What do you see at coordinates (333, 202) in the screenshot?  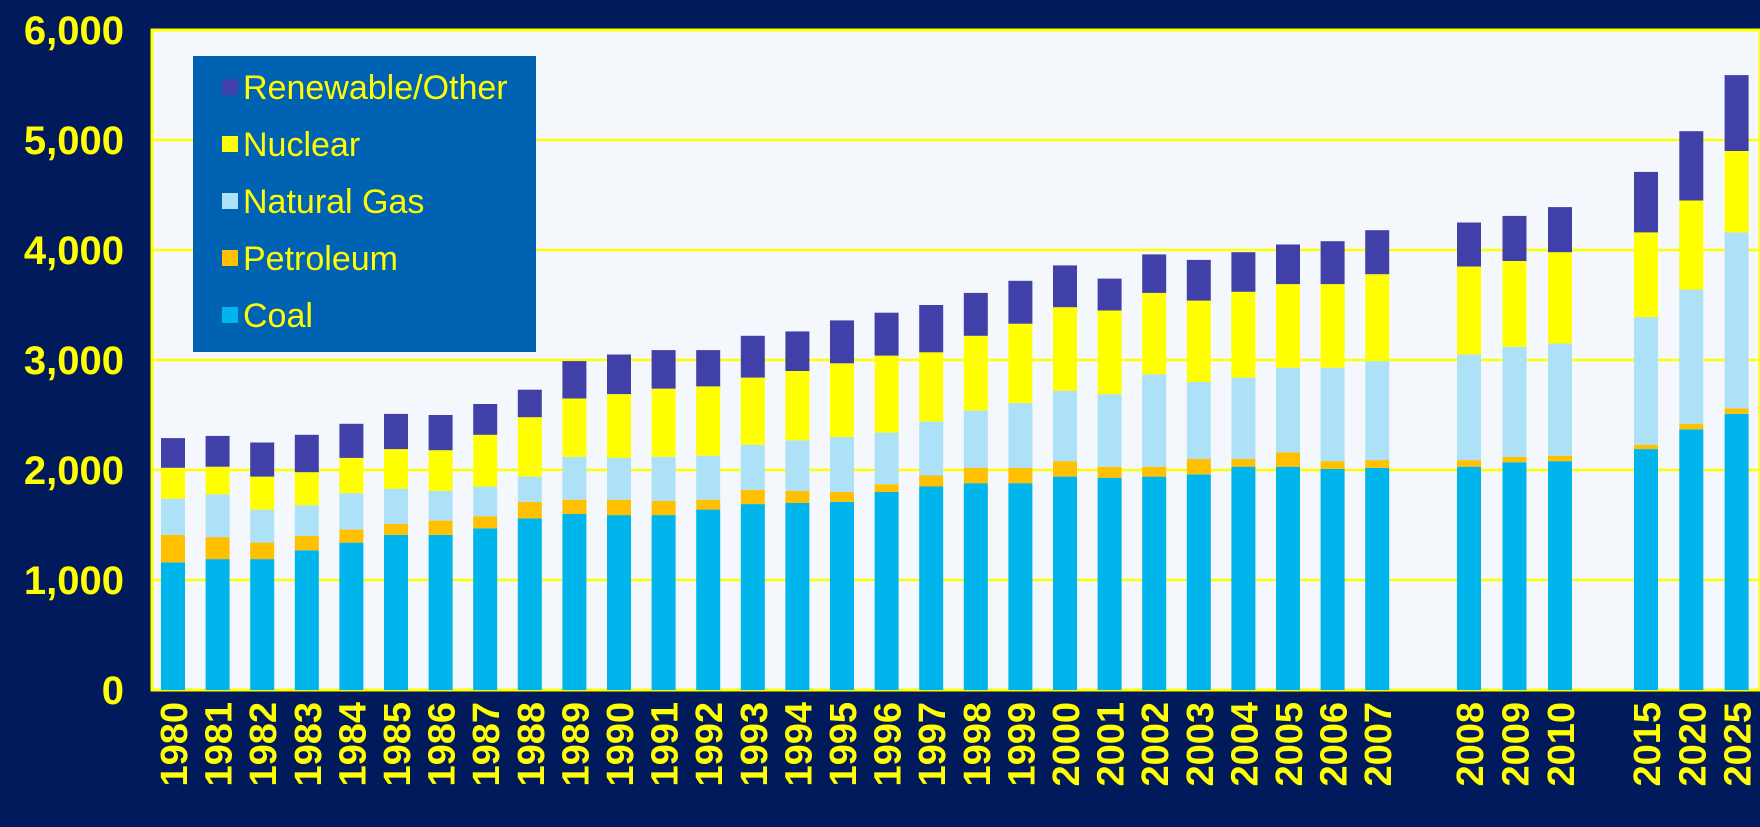 I see `legend-label: Natural Gas` at bounding box center [333, 202].